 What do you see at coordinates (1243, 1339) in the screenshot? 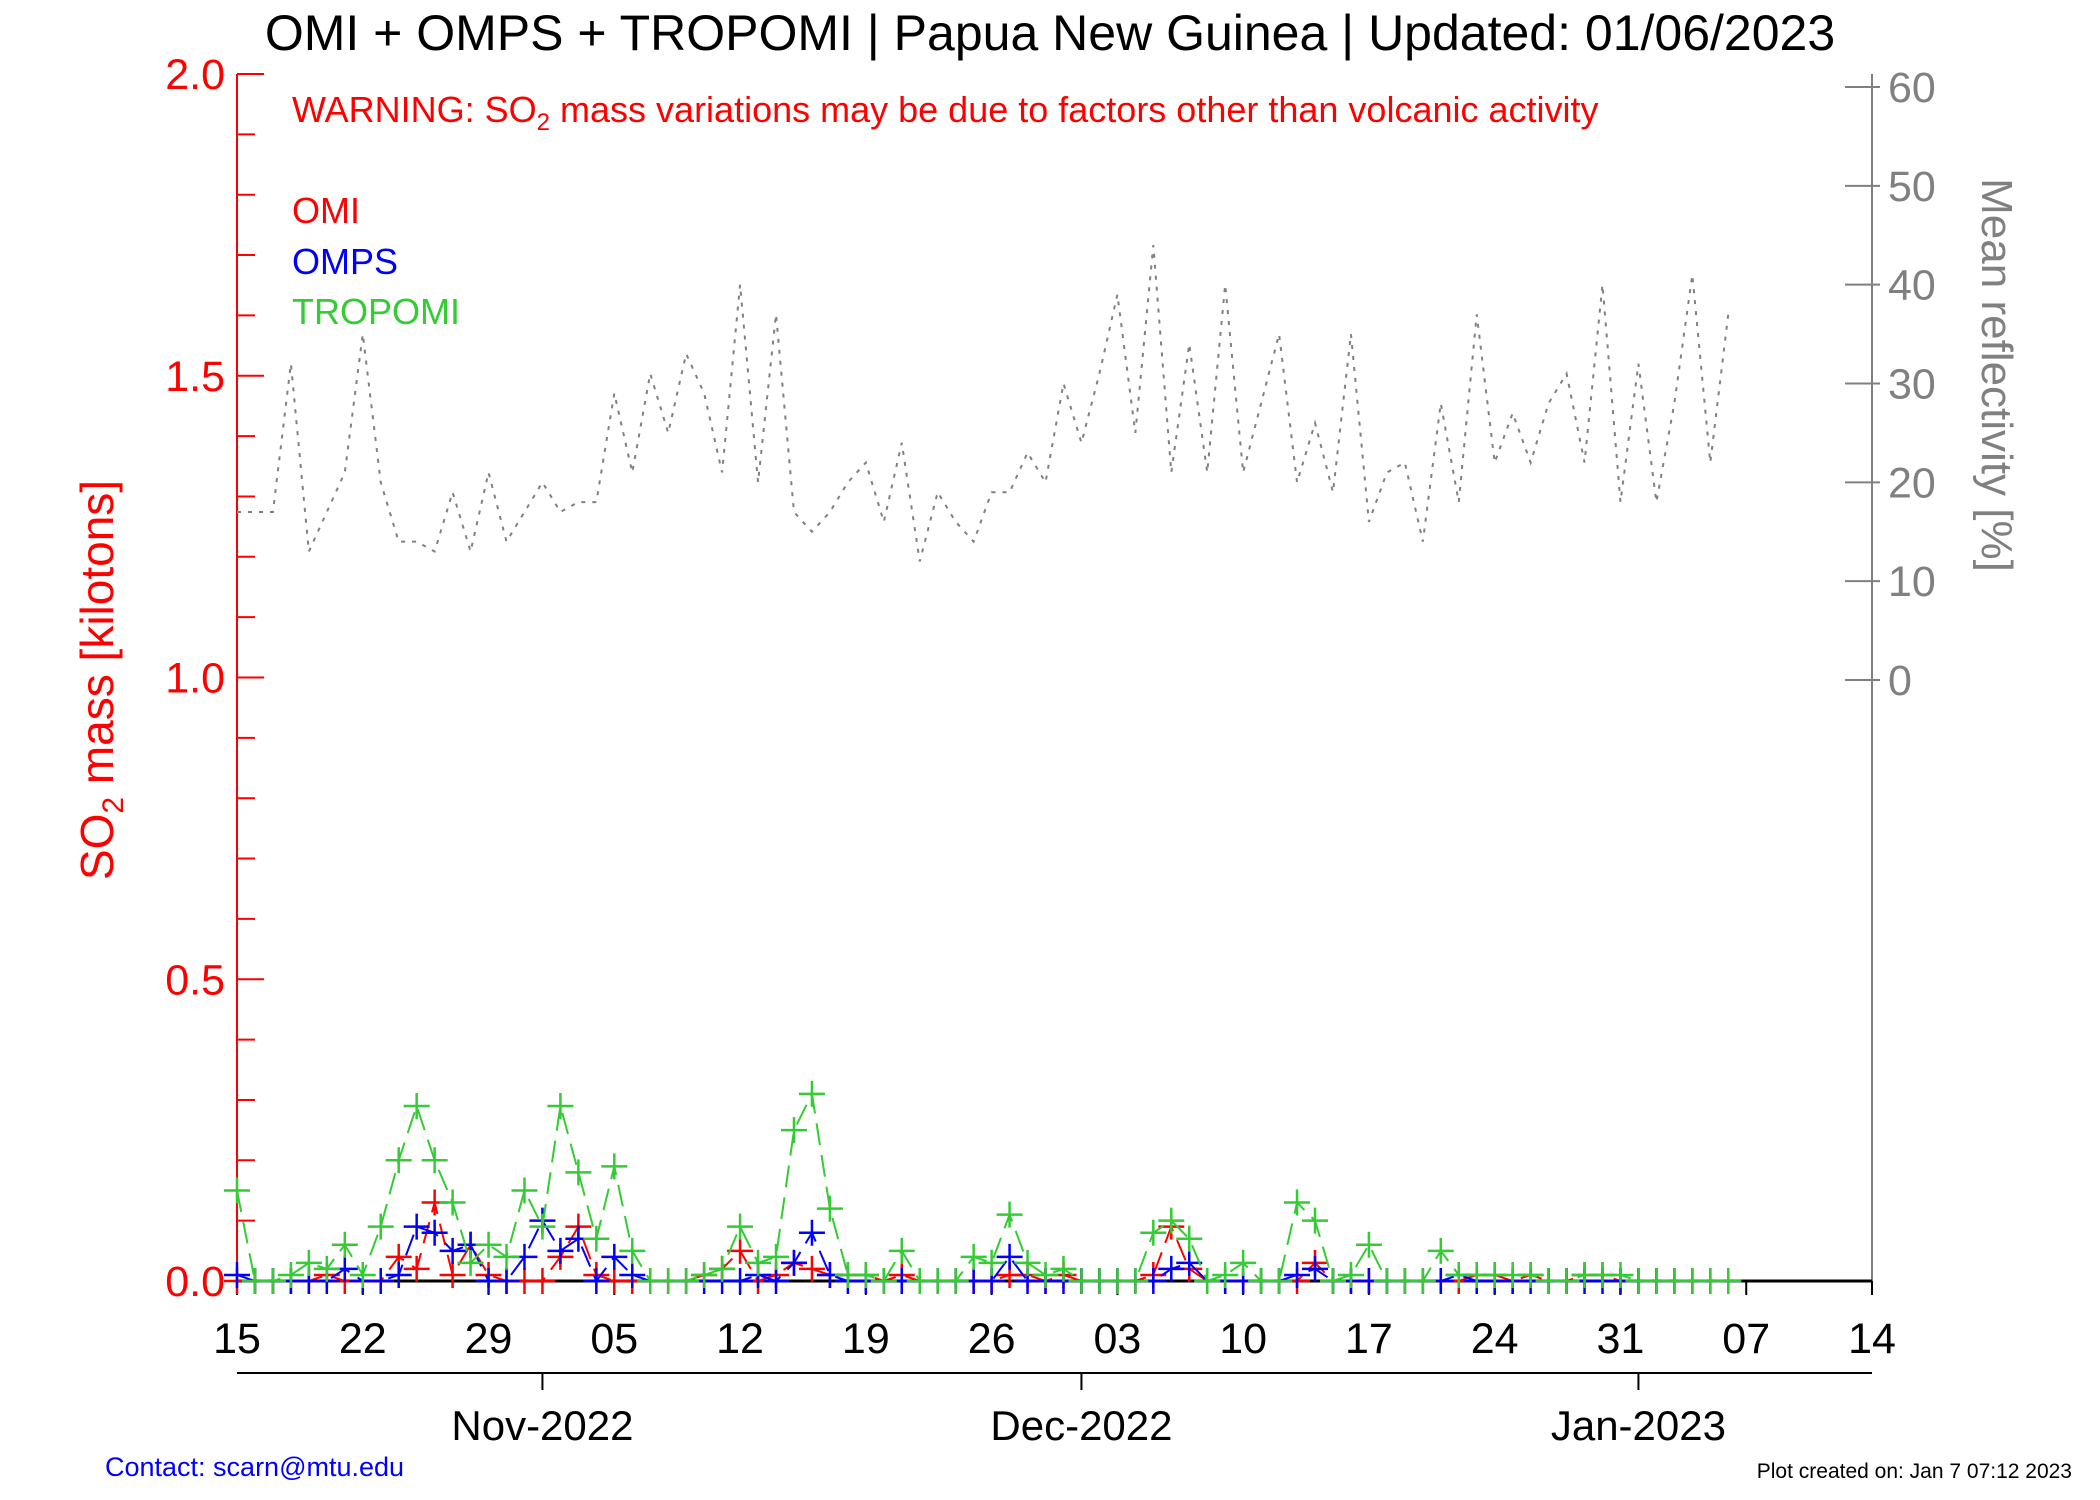
I see `x-tick-label: 10` at bounding box center [1243, 1339].